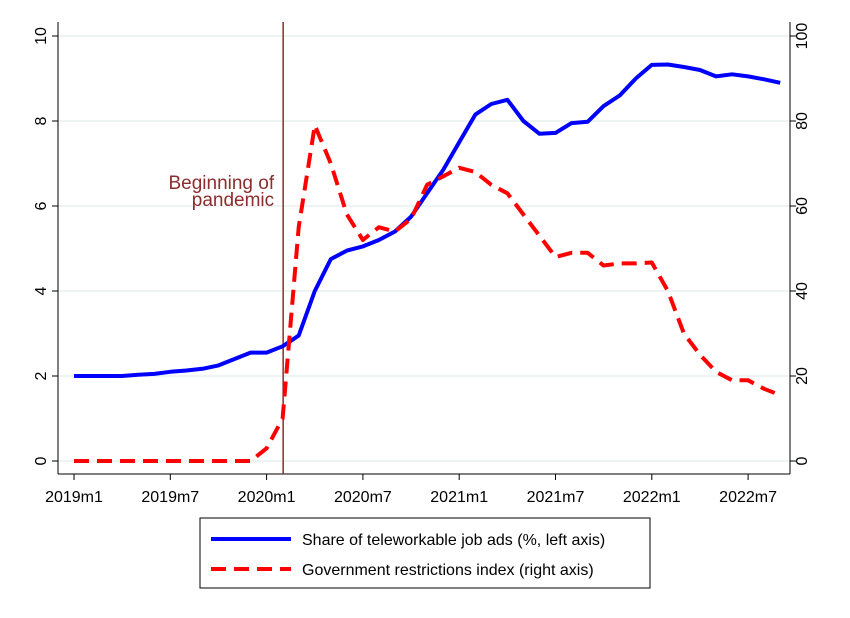 This screenshot has height=618, width=850. I want to click on legend-box, so click(425, 553).